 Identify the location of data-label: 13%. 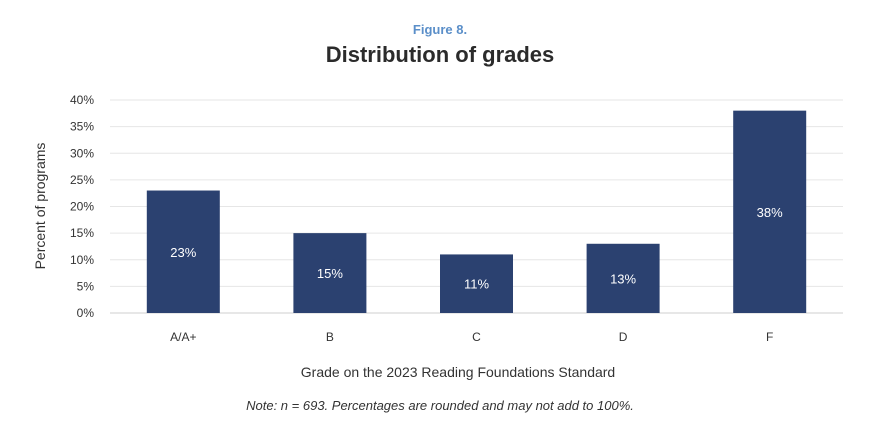
(623, 278).